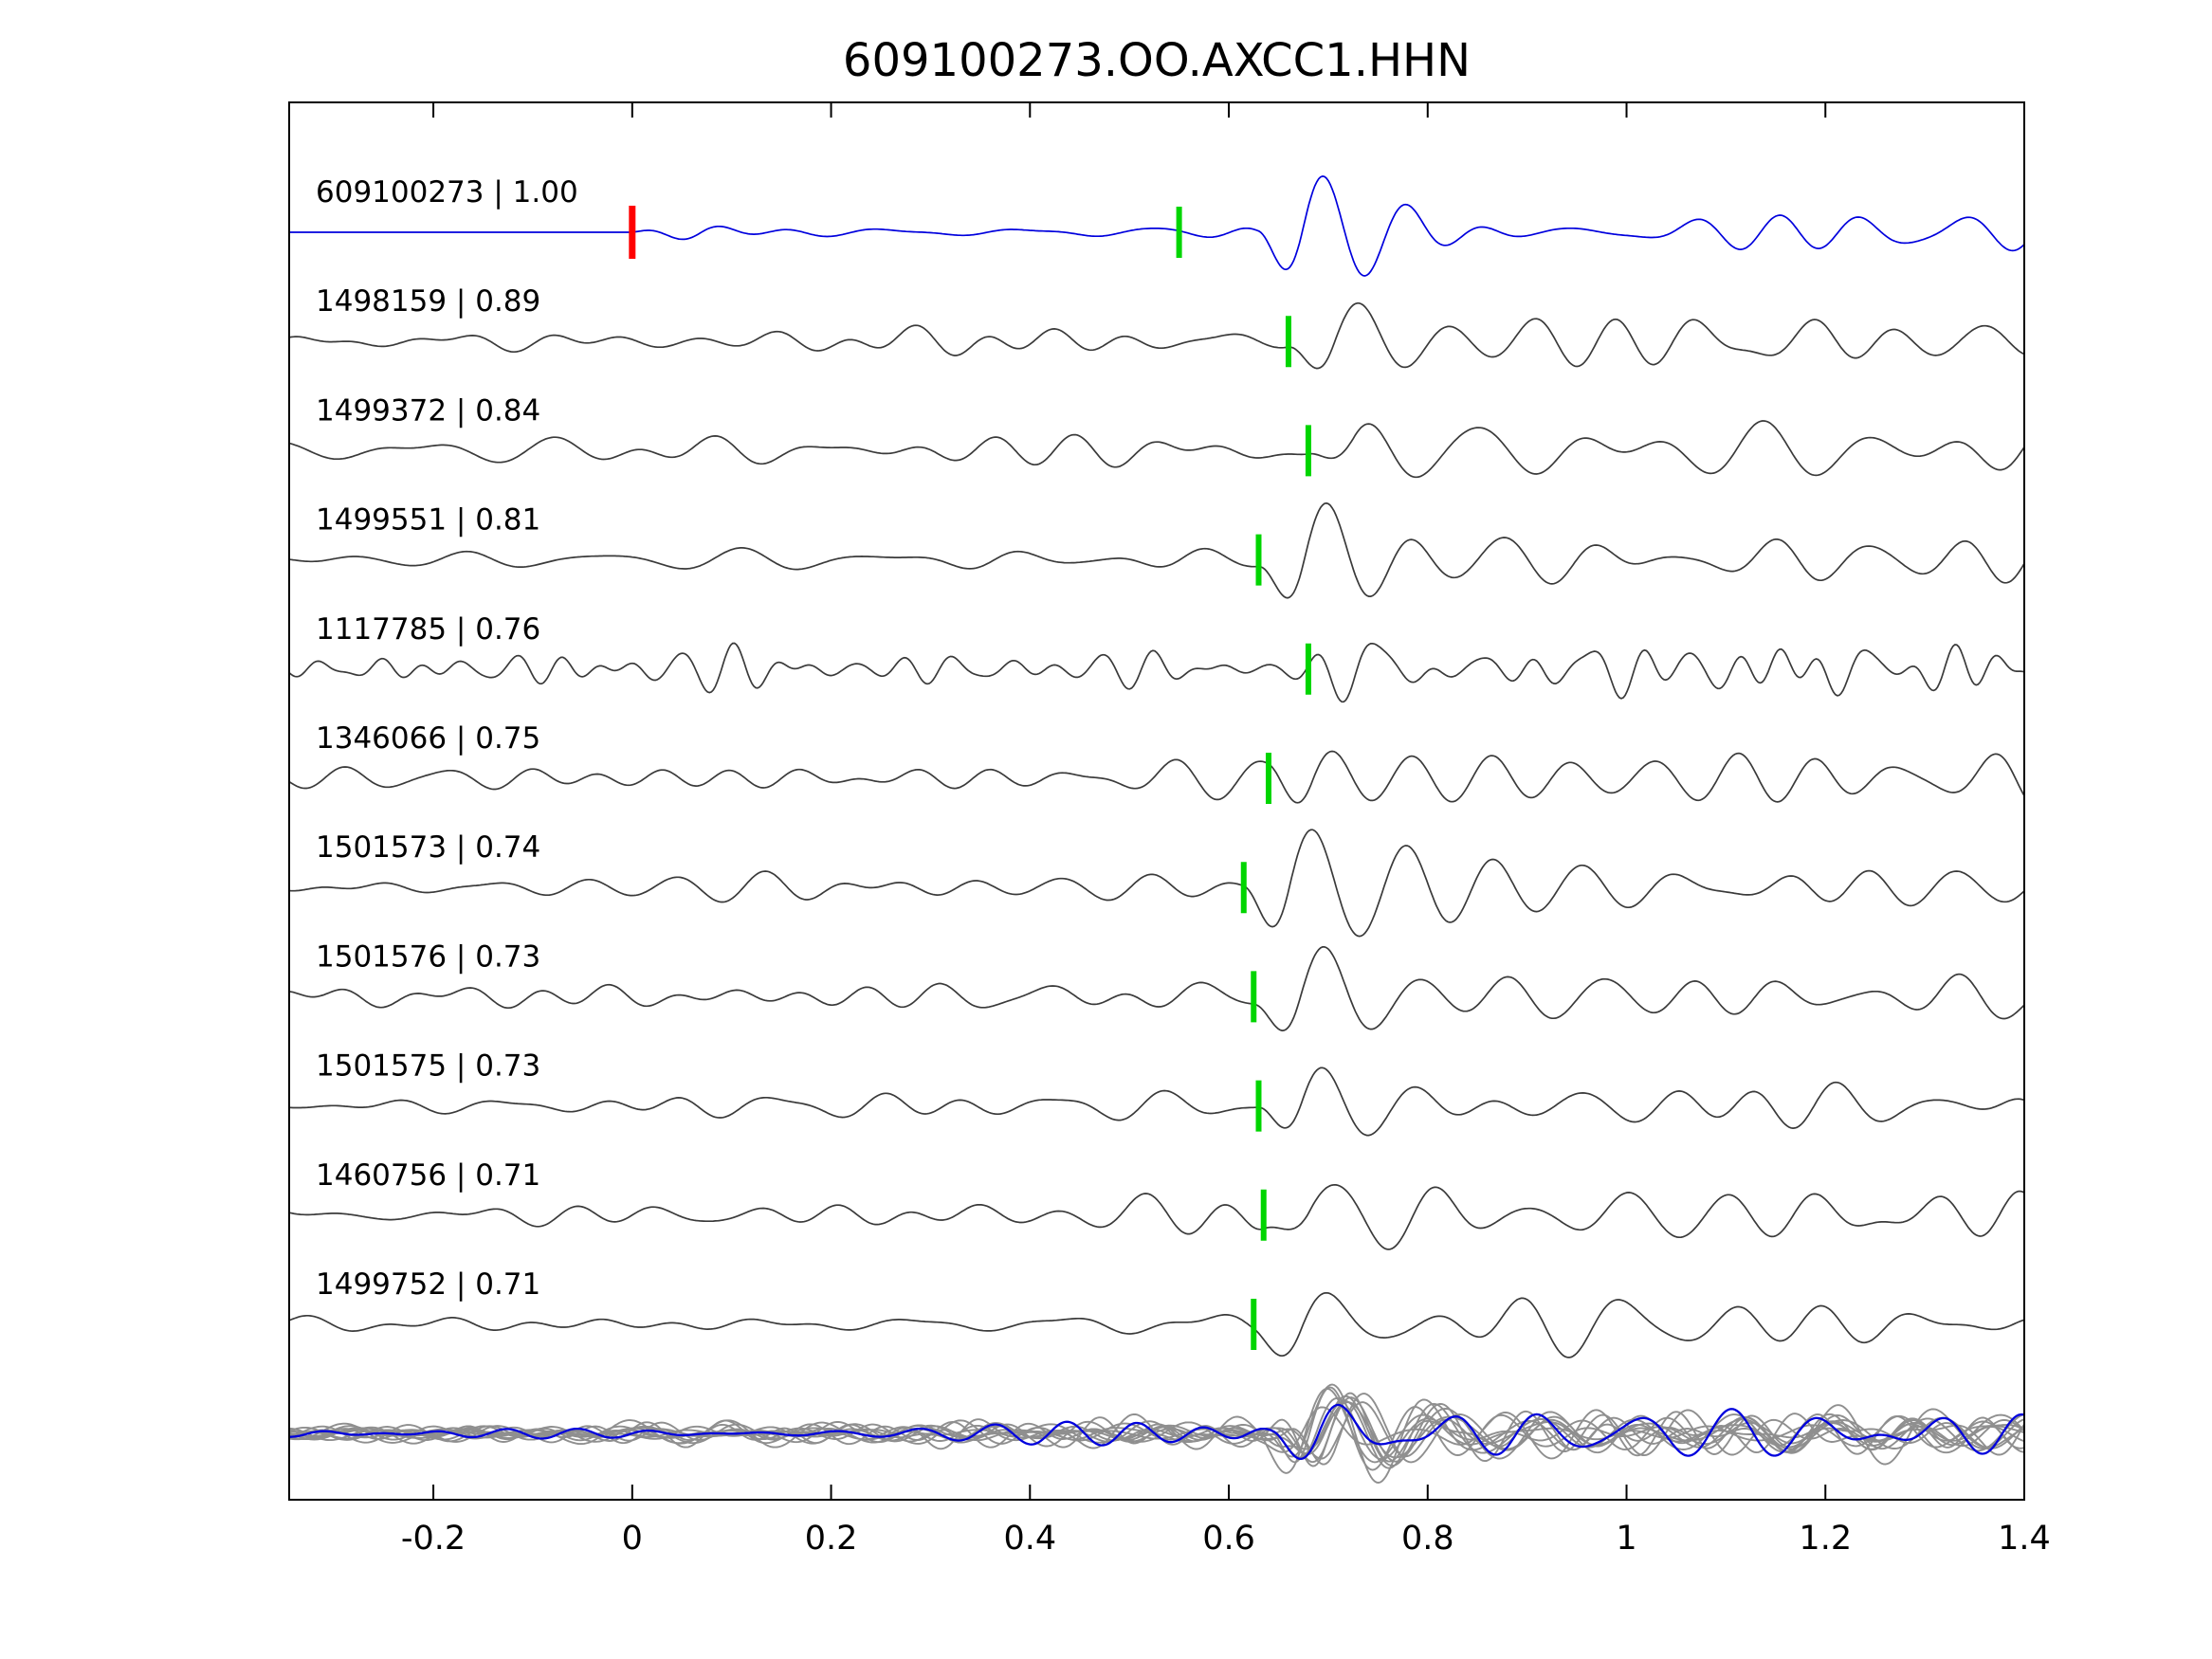  Describe the element at coordinates (1157, 60) in the screenshot. I see `figure-title: 609100273.OO.AXCC1.HHN` at that location.